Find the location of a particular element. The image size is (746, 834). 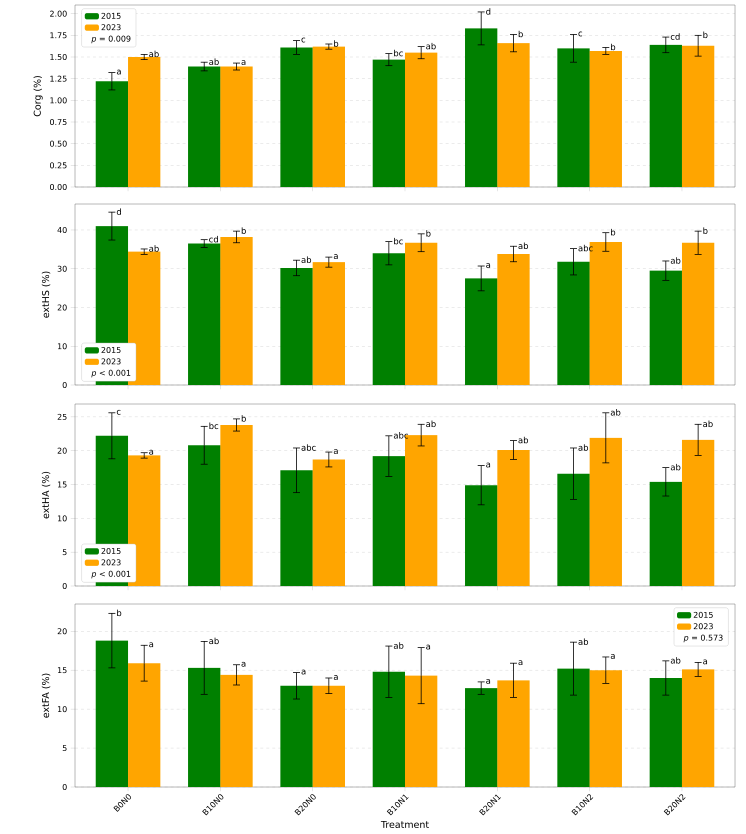

y-axis-title: extFA (%) is located at coordinates (46, 696).